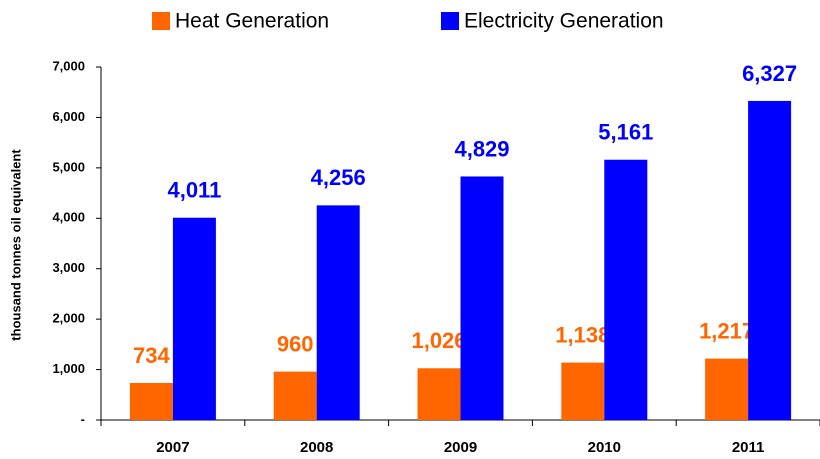 The image size is (820, 459). What do you see at coordinates (68, 318) in the screenshot?
I see `y-tick-label: 2,000` at bounding box center [68, 318].